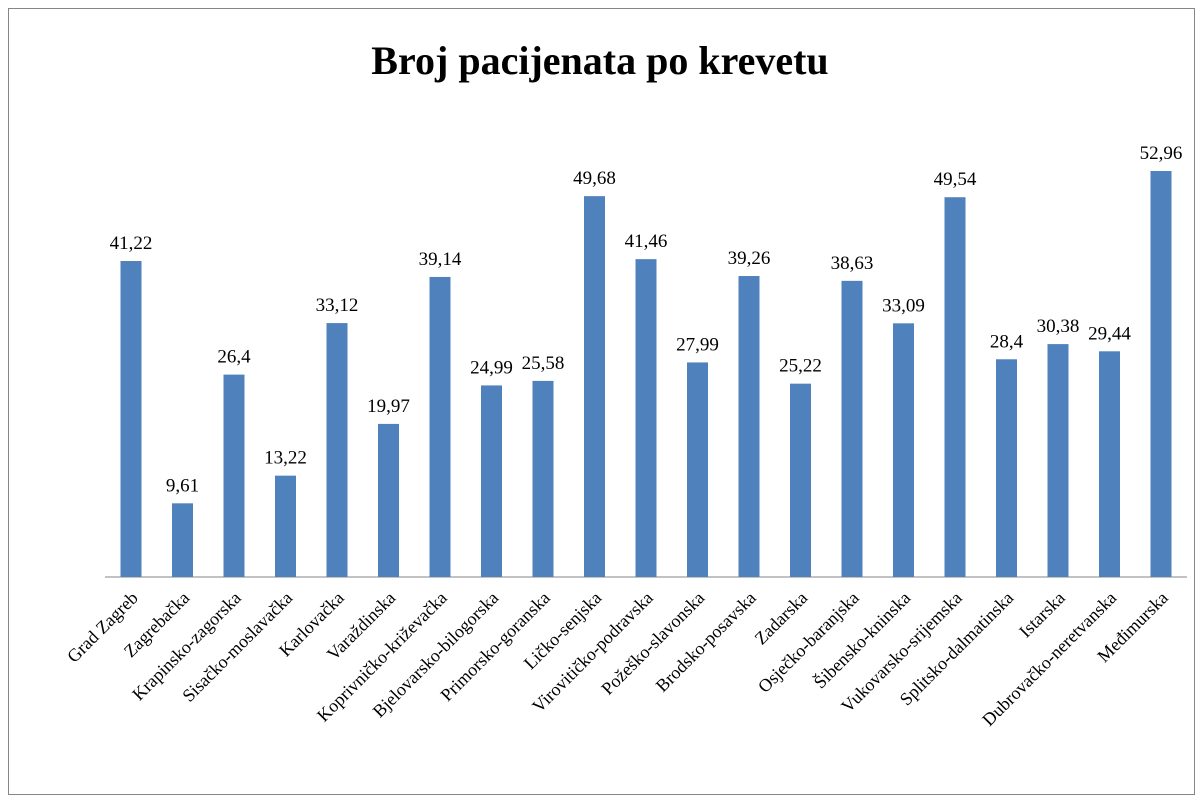 The width and height of the screenshot is (1203, 802). What do you see at coordinates (1161, 153) in the screenshot?
I see `value-label: 52,96` at bounding box center [1161, 153].